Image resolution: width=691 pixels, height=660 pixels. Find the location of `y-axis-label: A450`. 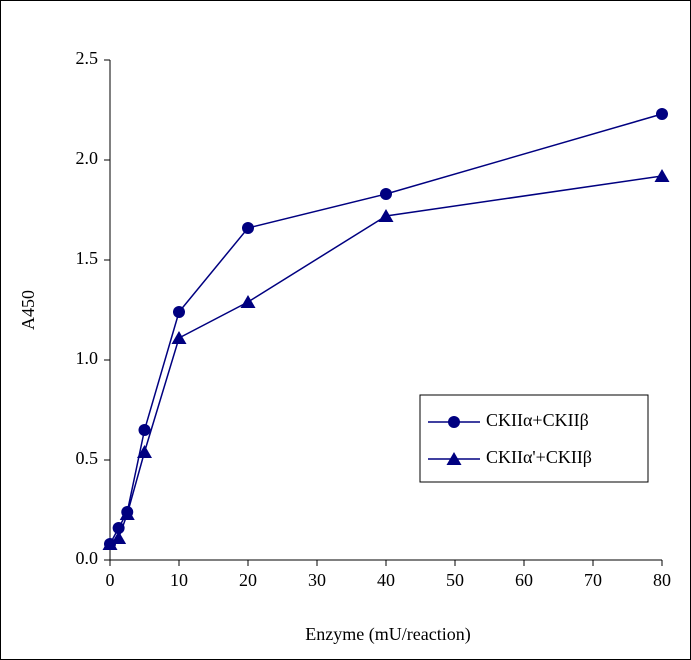

y-axis-label: A450 is located at coordinates (28, 310).